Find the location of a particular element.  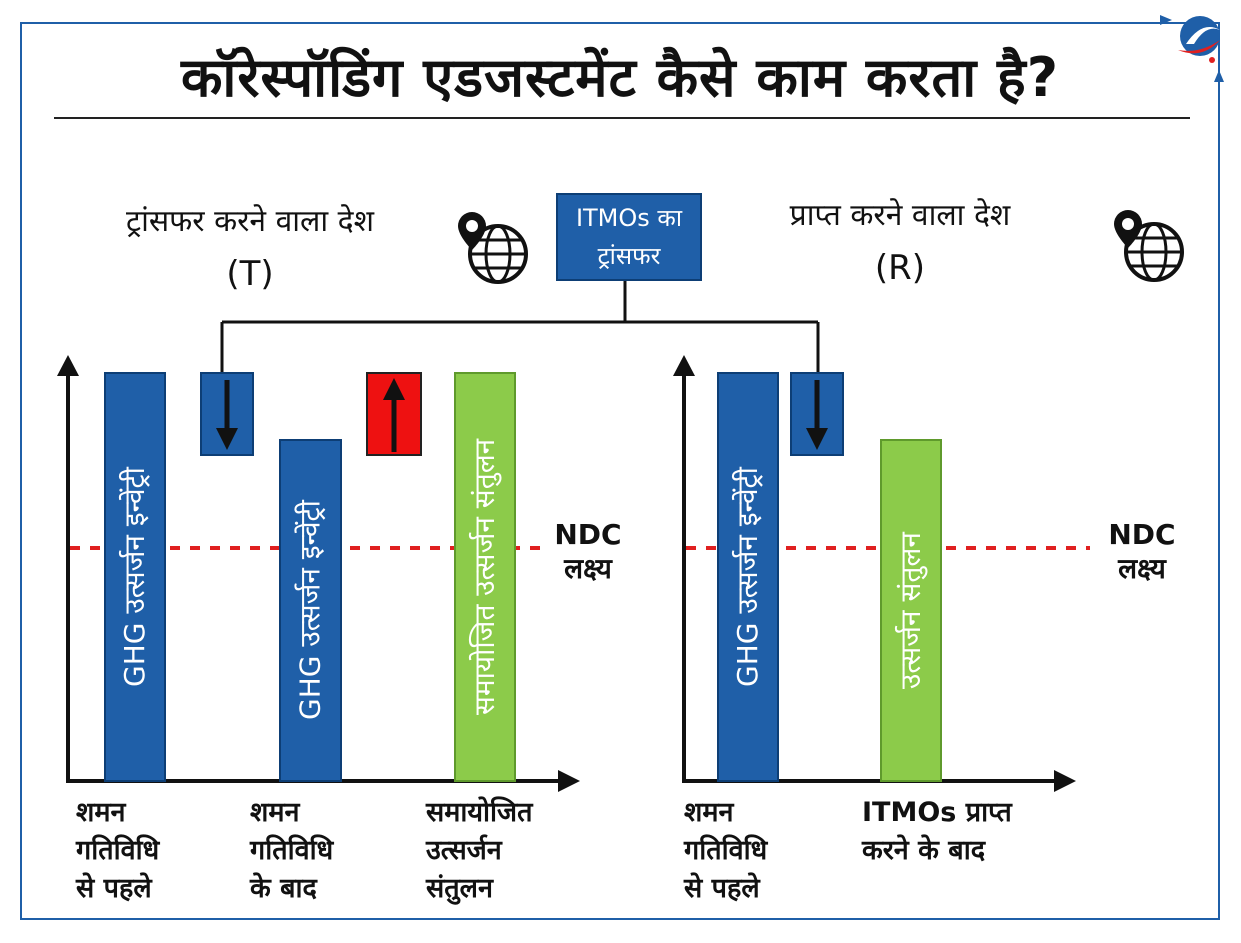

left-bar-before: GHG उत्सर्जन इन्वेंट्री is located at coordinates (135, 577).